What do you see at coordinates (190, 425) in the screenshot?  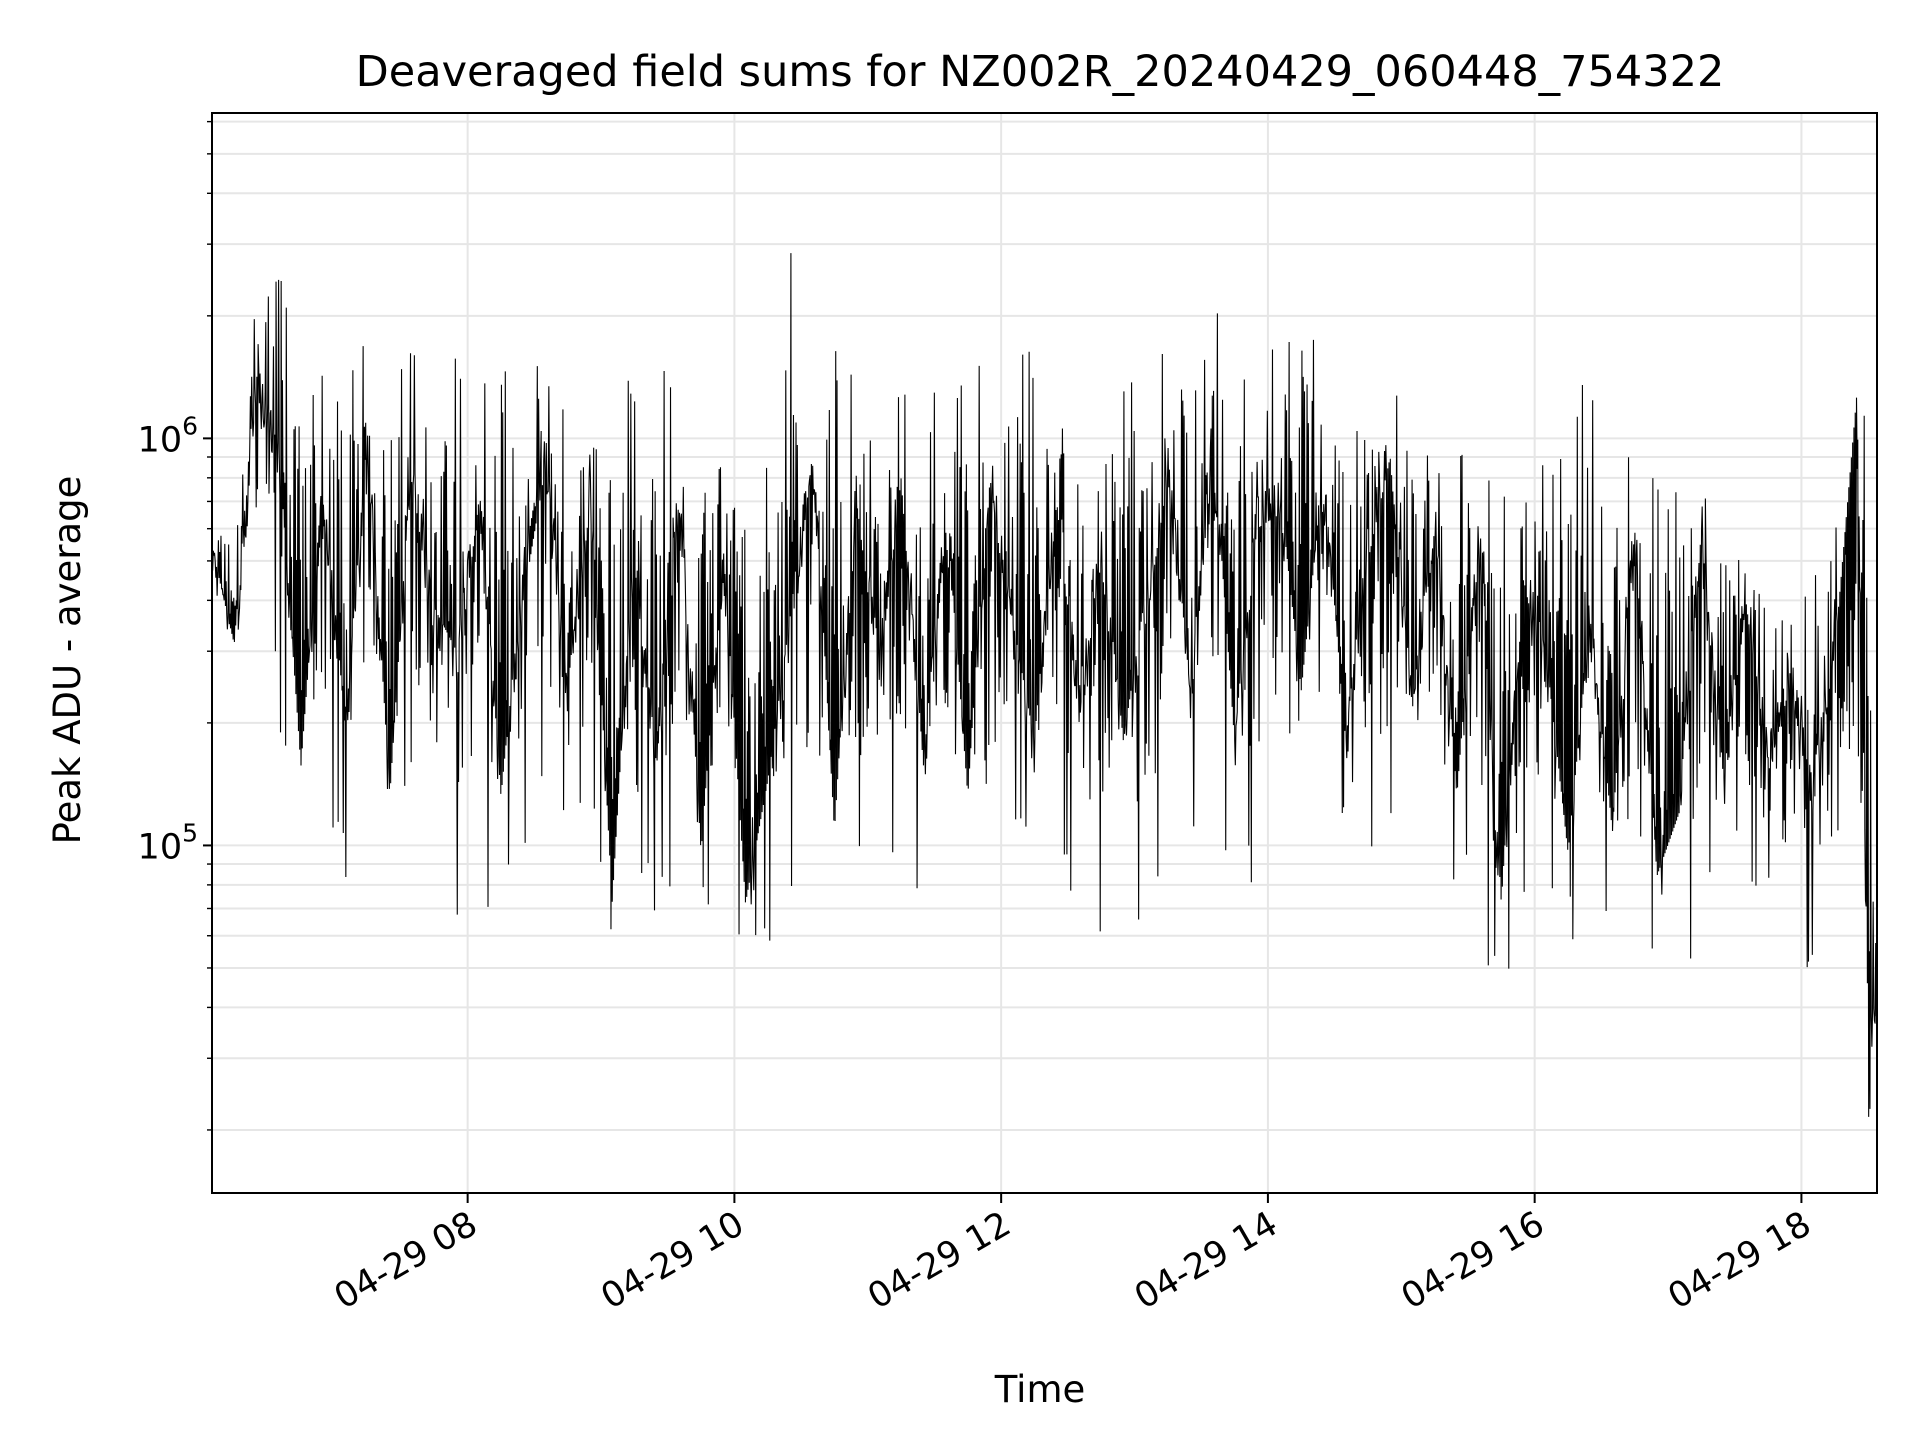 I see `y-tick-exponent: 6` at bounding box center [190, 425].